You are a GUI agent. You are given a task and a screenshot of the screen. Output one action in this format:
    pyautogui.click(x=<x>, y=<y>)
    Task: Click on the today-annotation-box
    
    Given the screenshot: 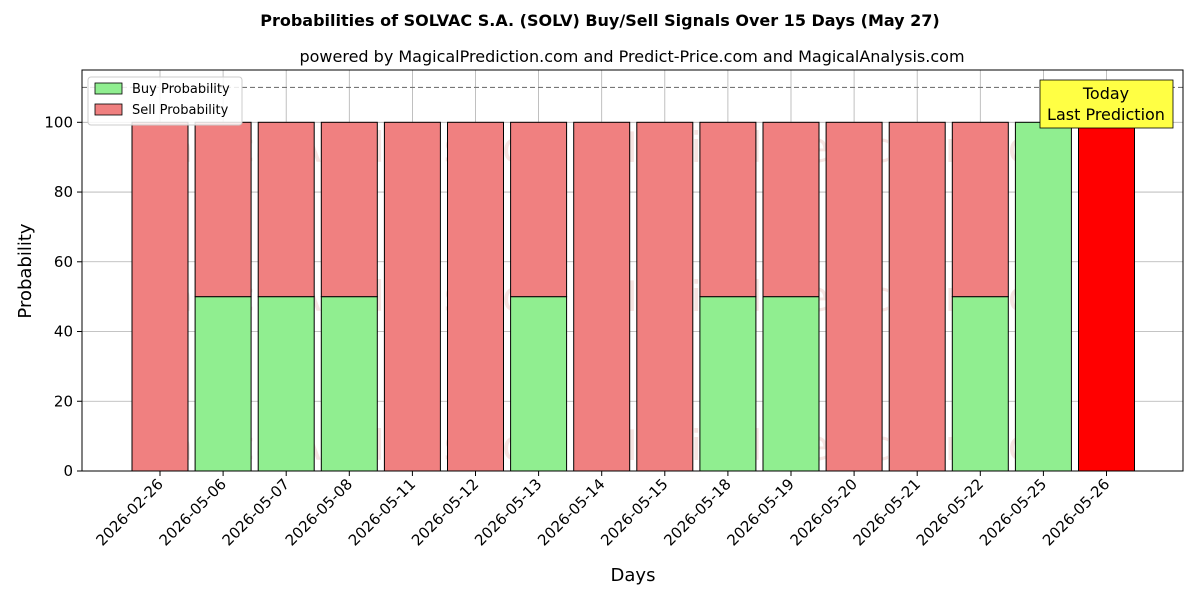 What is the action you would take?
    pyautogui.click(x=1106, y=104)
    